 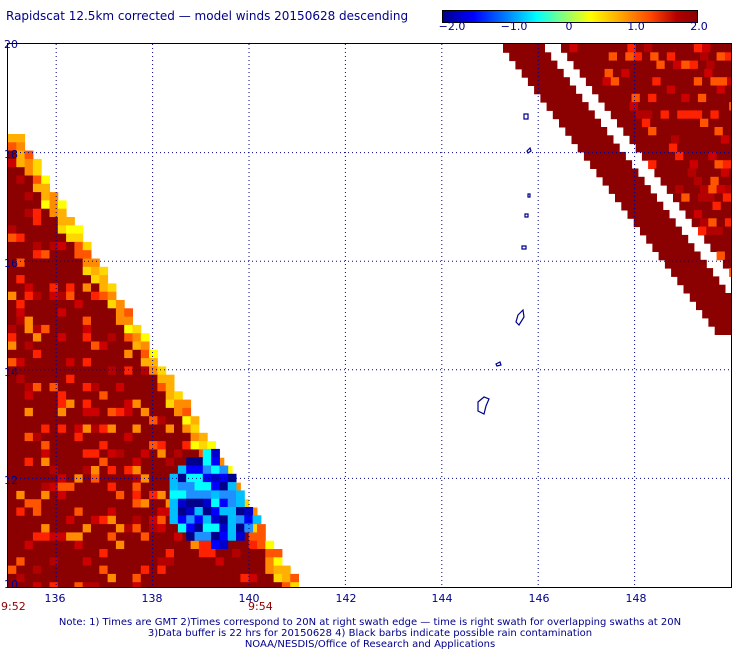 What do you see at coordinates (524, 247) in the screenshot?
I see `island-outline` at bounding box center [524, 247].